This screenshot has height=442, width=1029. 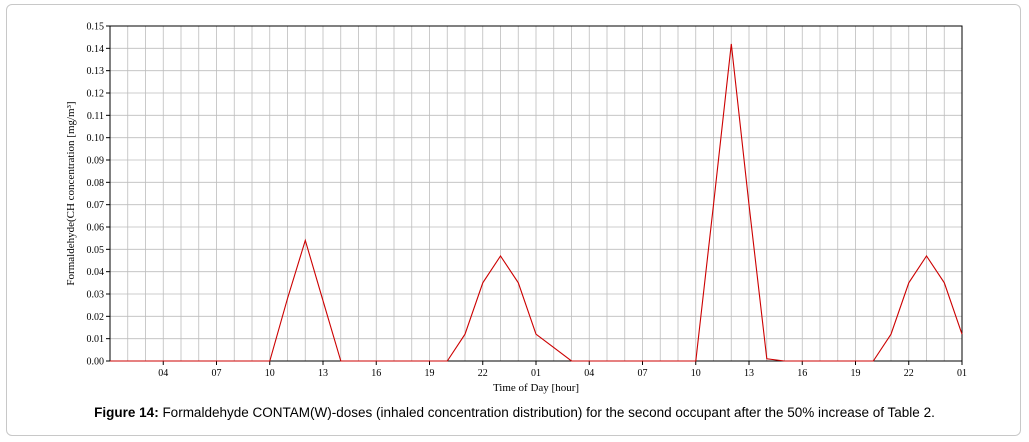 What do you see at coordinates (96, 272) in the screenshot?
I see `y-tick-label: 0.04` at bounding box center [96, 272].